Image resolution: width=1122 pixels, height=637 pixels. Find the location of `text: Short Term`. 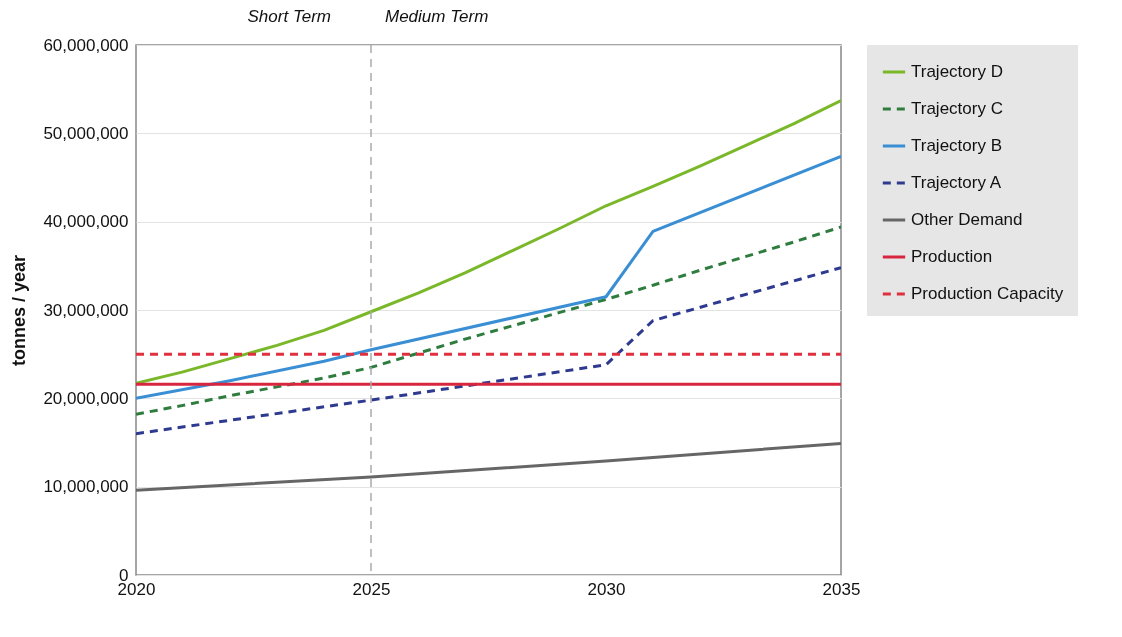

text: Short Term is located at coordinates (289, 16).